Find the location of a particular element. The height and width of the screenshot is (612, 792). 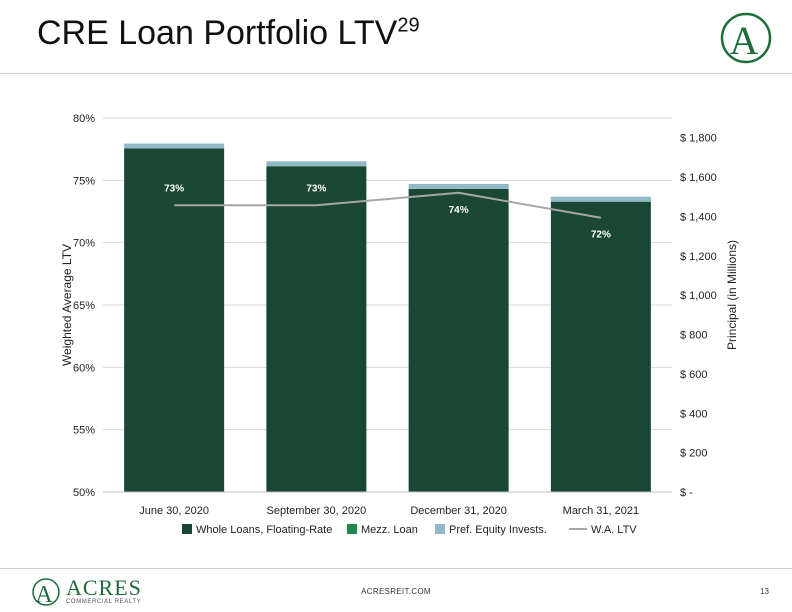

brand-subtitle: COMMERCIAL REALTY is located at coordinates (104, 602).